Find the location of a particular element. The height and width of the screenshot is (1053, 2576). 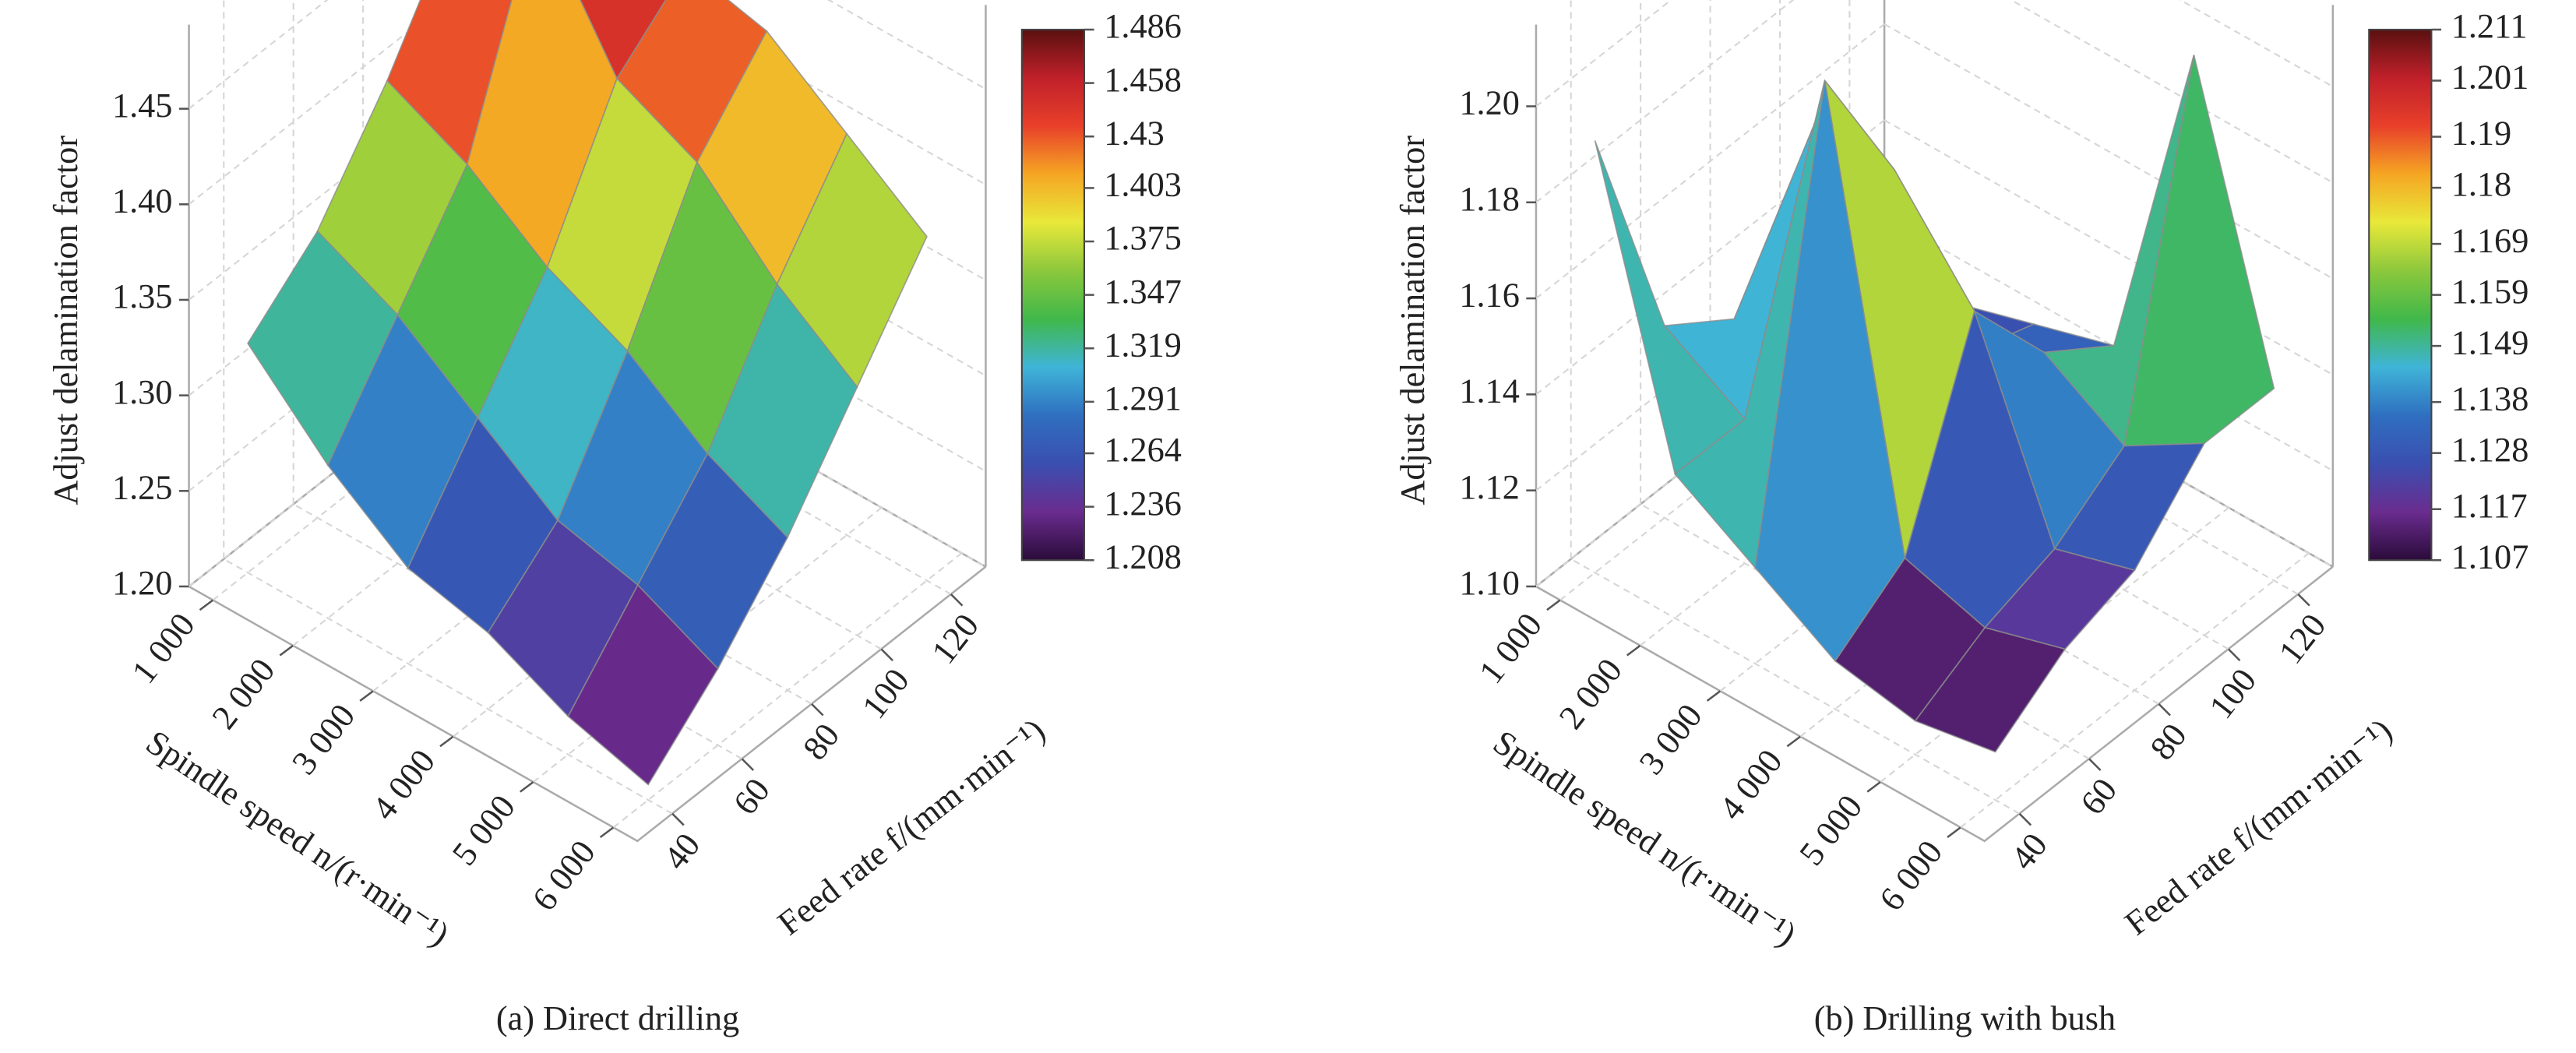

colorbar-tick-label: 1.458 is located at coordinates (1143, 80).